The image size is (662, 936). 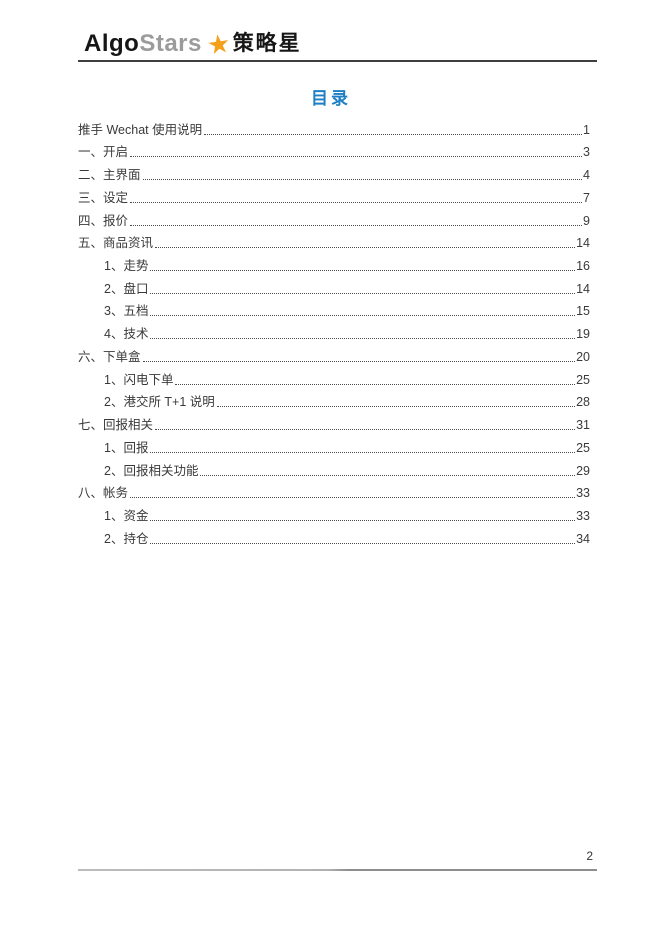 What do you see at coordinates (126, 515) in the screenshot?
I see `toc-entry-label: 1、资金` at bounding box center [126, 515].